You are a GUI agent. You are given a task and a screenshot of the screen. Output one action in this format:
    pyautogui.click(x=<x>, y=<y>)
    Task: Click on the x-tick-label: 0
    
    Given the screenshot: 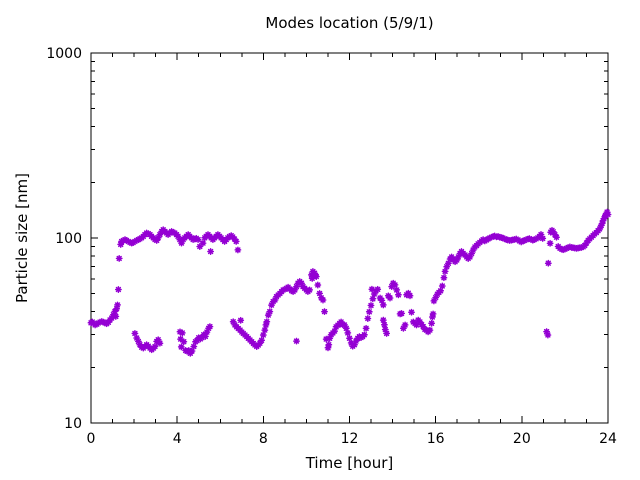 What is the action you would take?
    pyautogui.click(x=91, y=439)
    